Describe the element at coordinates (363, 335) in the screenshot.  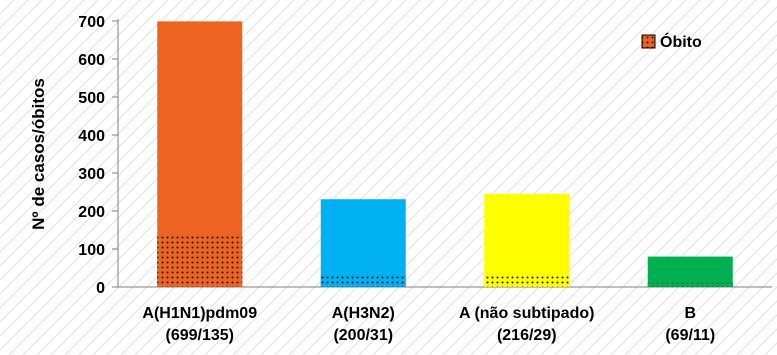
I see `x-category-label: (200/31)` at that location.